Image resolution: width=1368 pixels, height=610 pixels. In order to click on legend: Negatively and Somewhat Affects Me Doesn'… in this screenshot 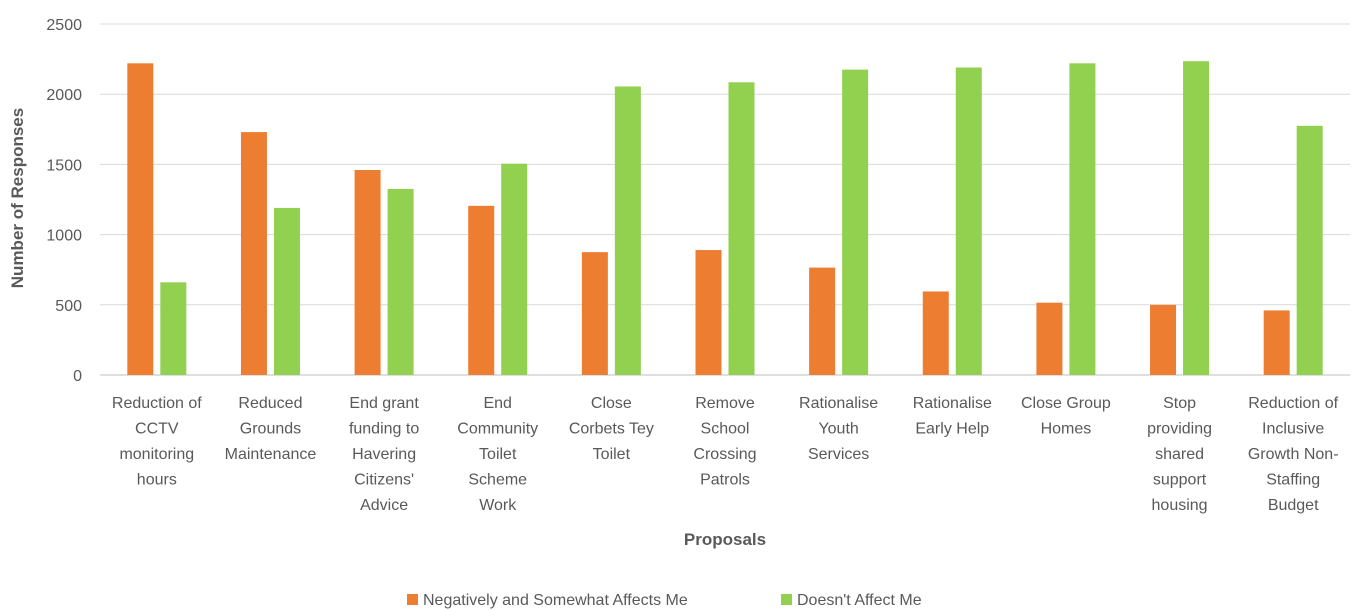, I will do `click(664, 600)`.